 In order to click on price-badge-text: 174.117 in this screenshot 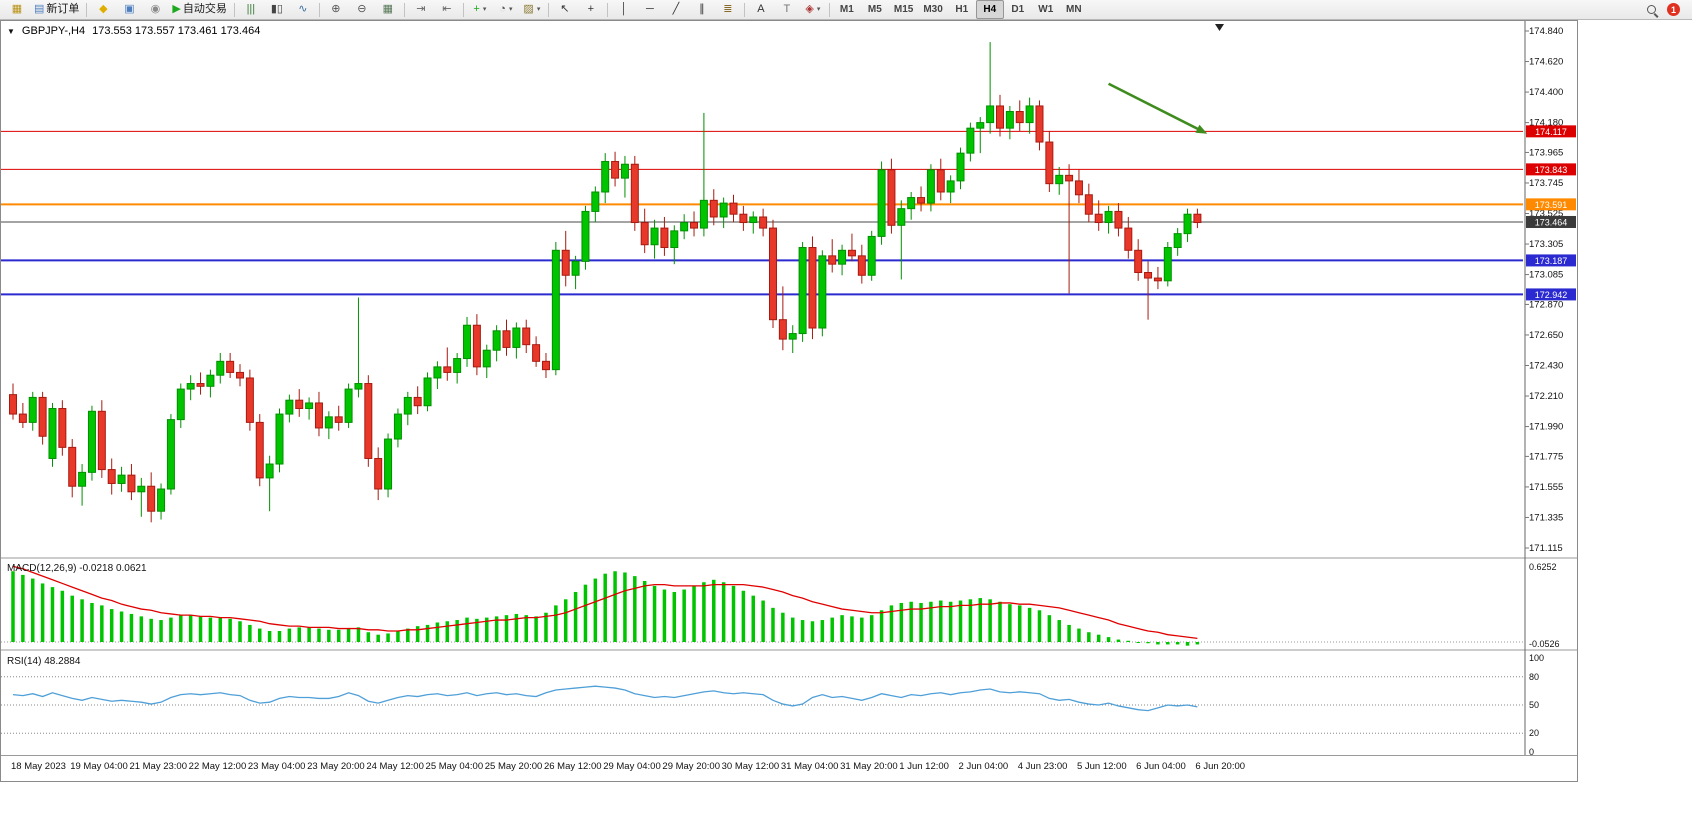, I will do `click(1551, 132)`.